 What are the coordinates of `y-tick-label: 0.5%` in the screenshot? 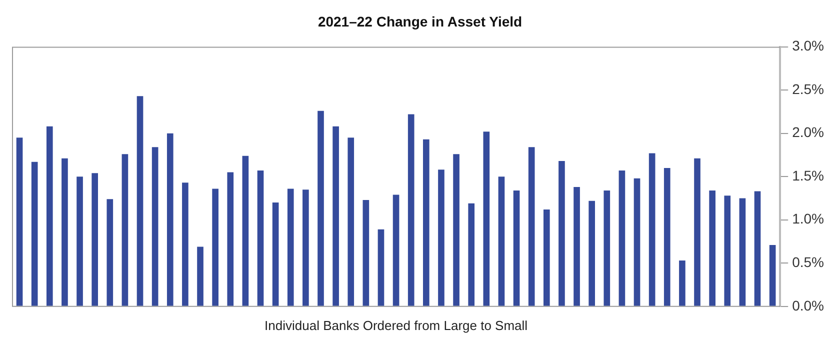 It's located at (808, 262).